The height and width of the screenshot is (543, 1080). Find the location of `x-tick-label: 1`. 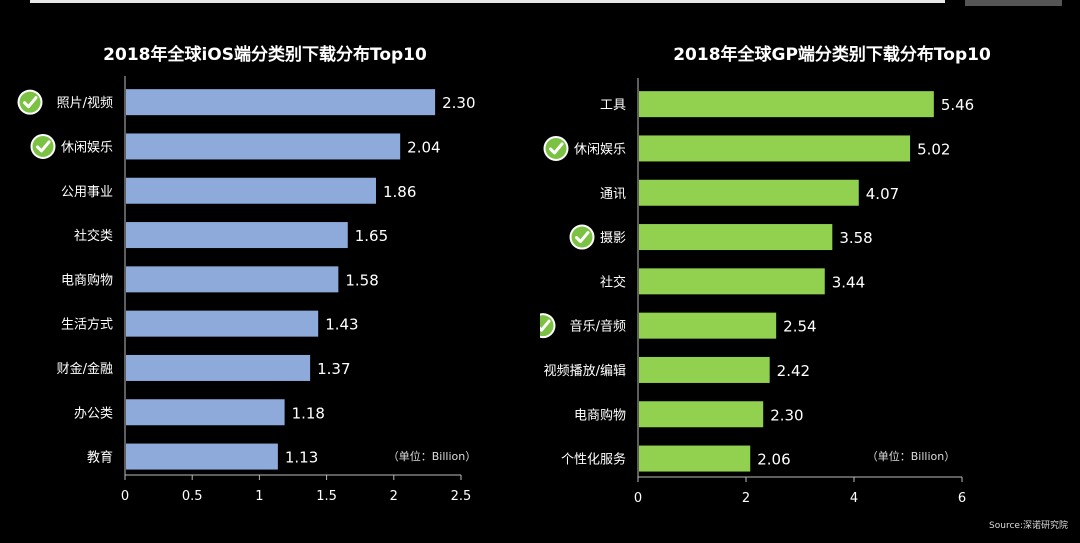

x-tick-label: 1 is located at coordinates (259, 496).